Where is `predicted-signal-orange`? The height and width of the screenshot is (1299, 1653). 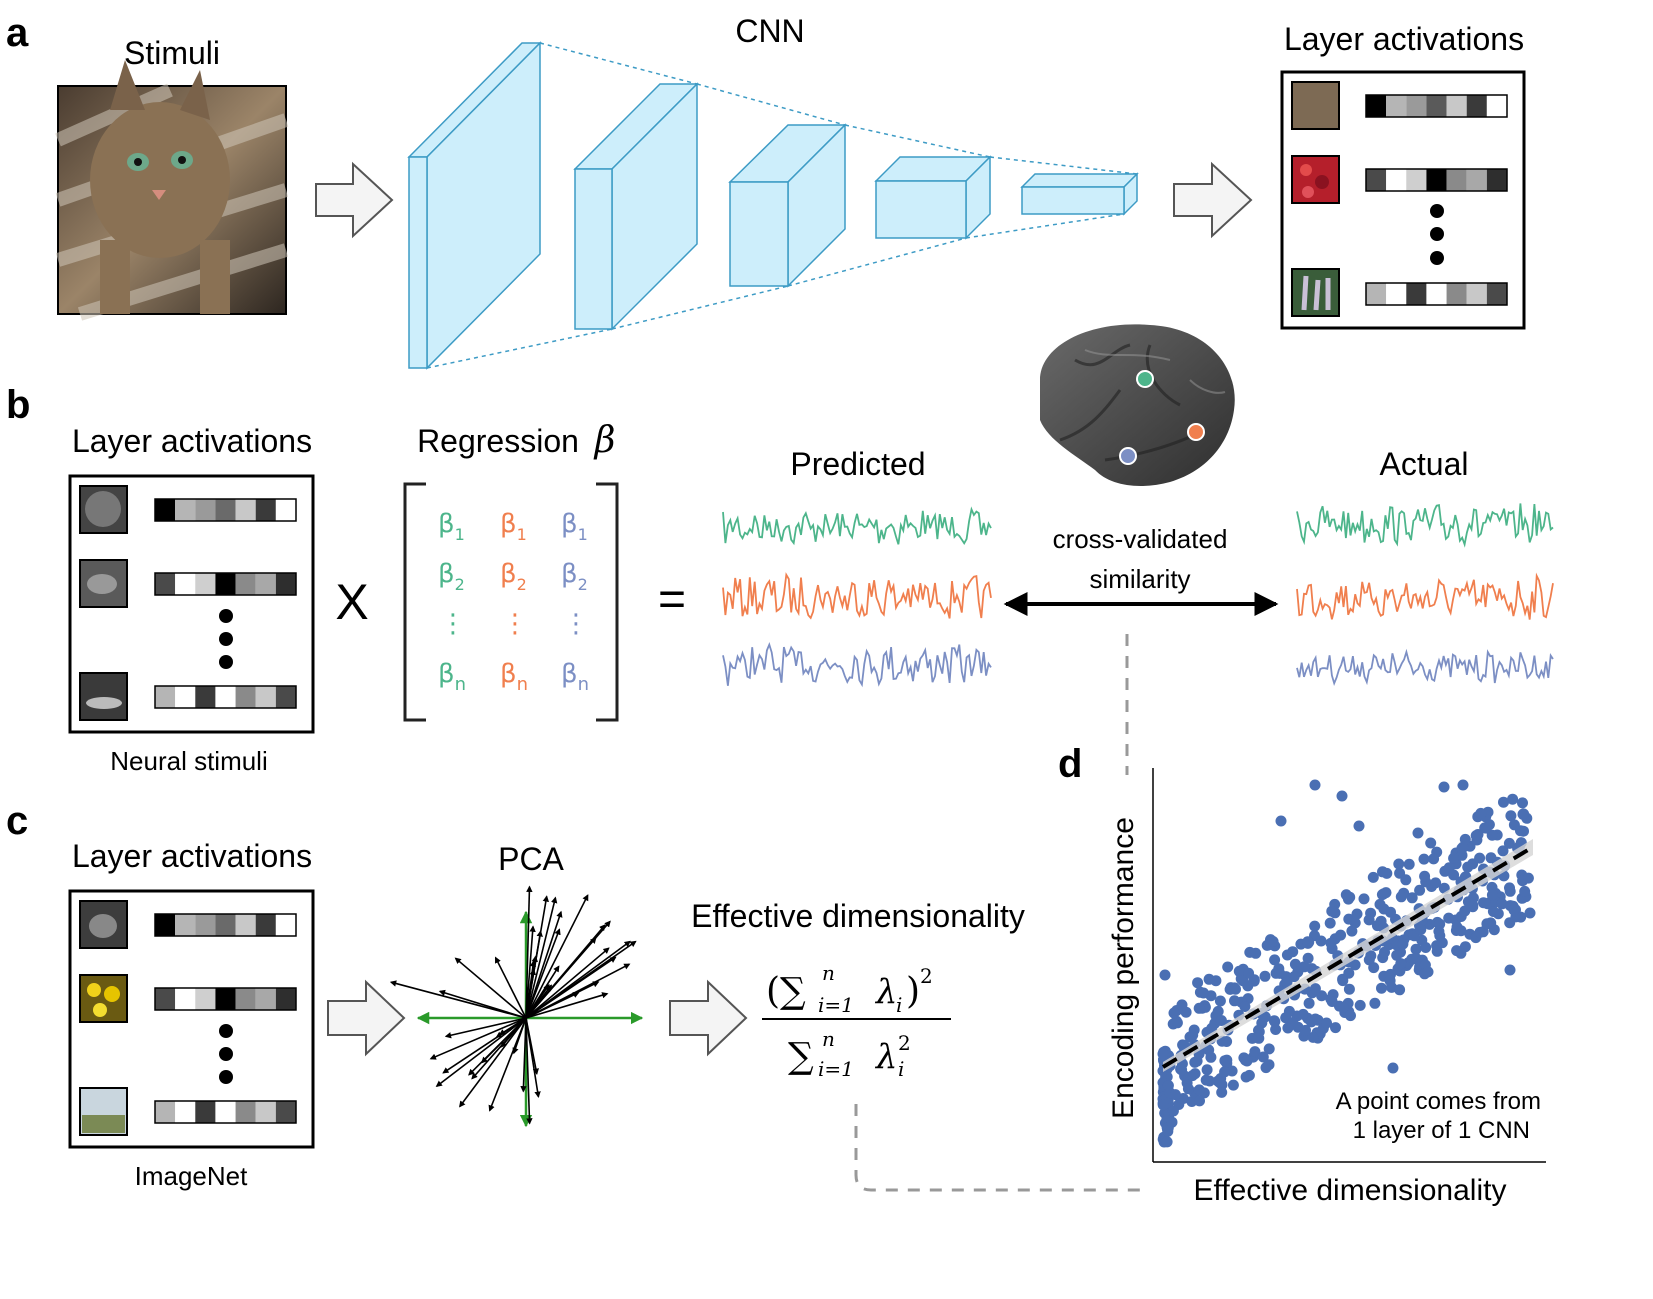 predicted-signal-orange is located at coordinates (857, 596).